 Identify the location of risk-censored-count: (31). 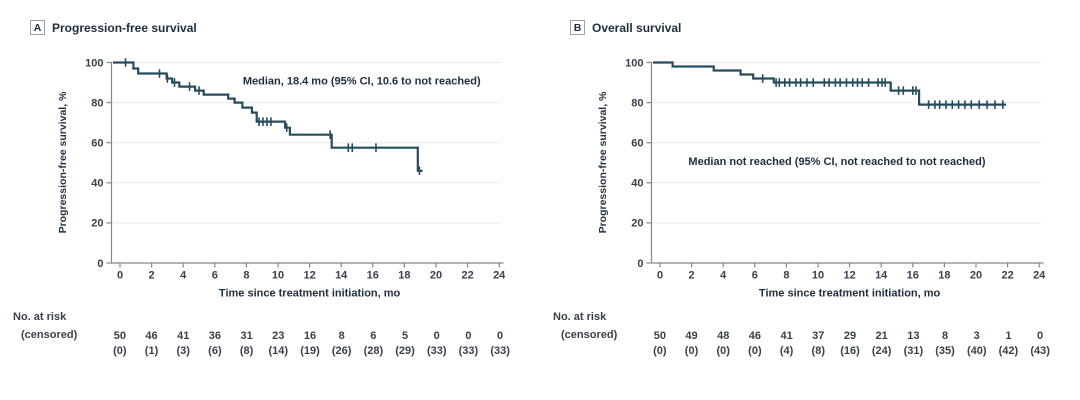
(913, 351).